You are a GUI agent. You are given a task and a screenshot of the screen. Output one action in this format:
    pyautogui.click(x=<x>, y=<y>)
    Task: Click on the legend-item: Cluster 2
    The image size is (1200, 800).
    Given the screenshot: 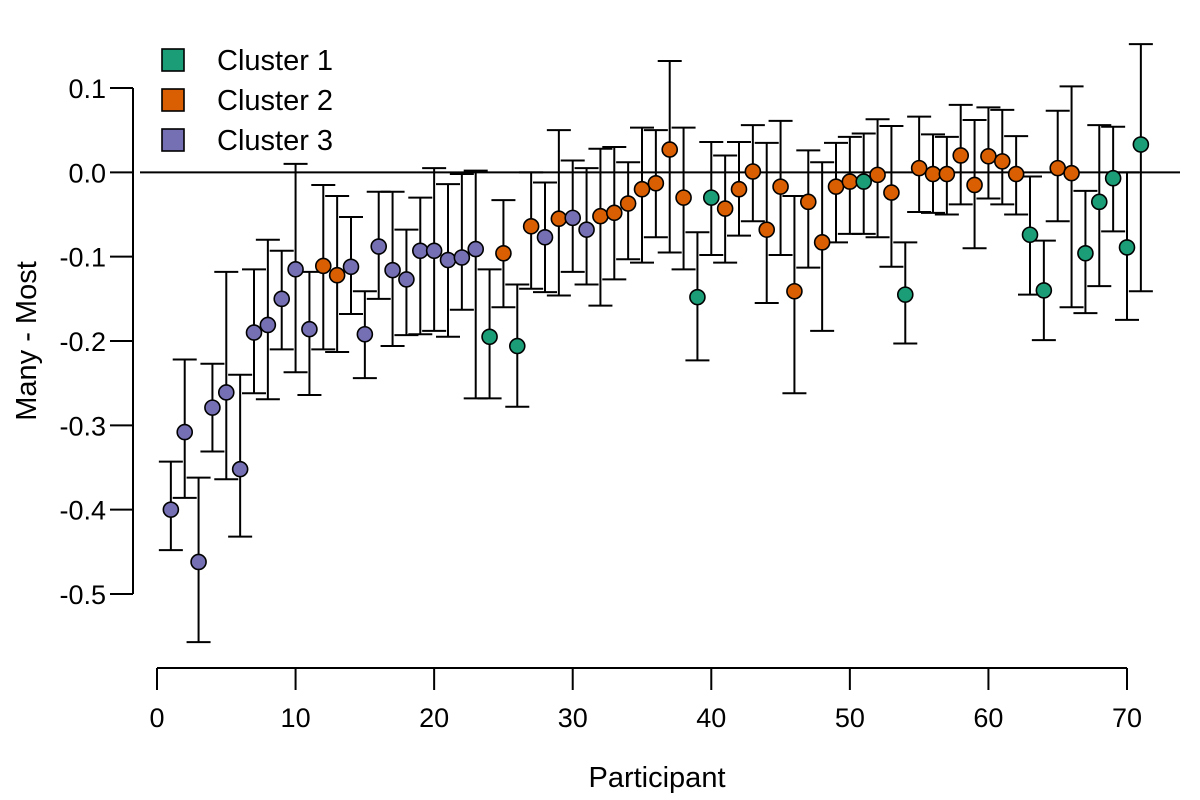 What is the action you would take?
    pyautogui.click(x=247, y=101)
    